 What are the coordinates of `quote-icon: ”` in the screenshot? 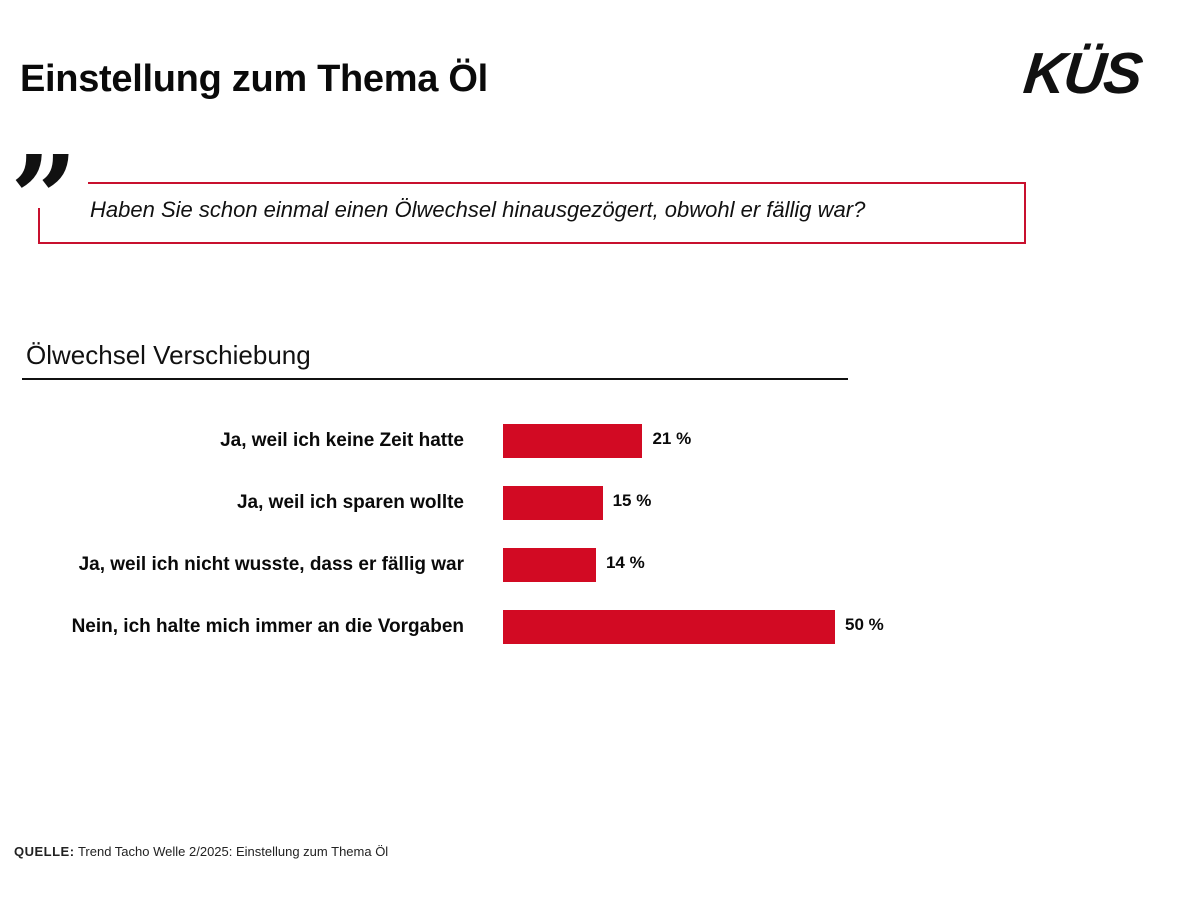 It's located at (44, 198).